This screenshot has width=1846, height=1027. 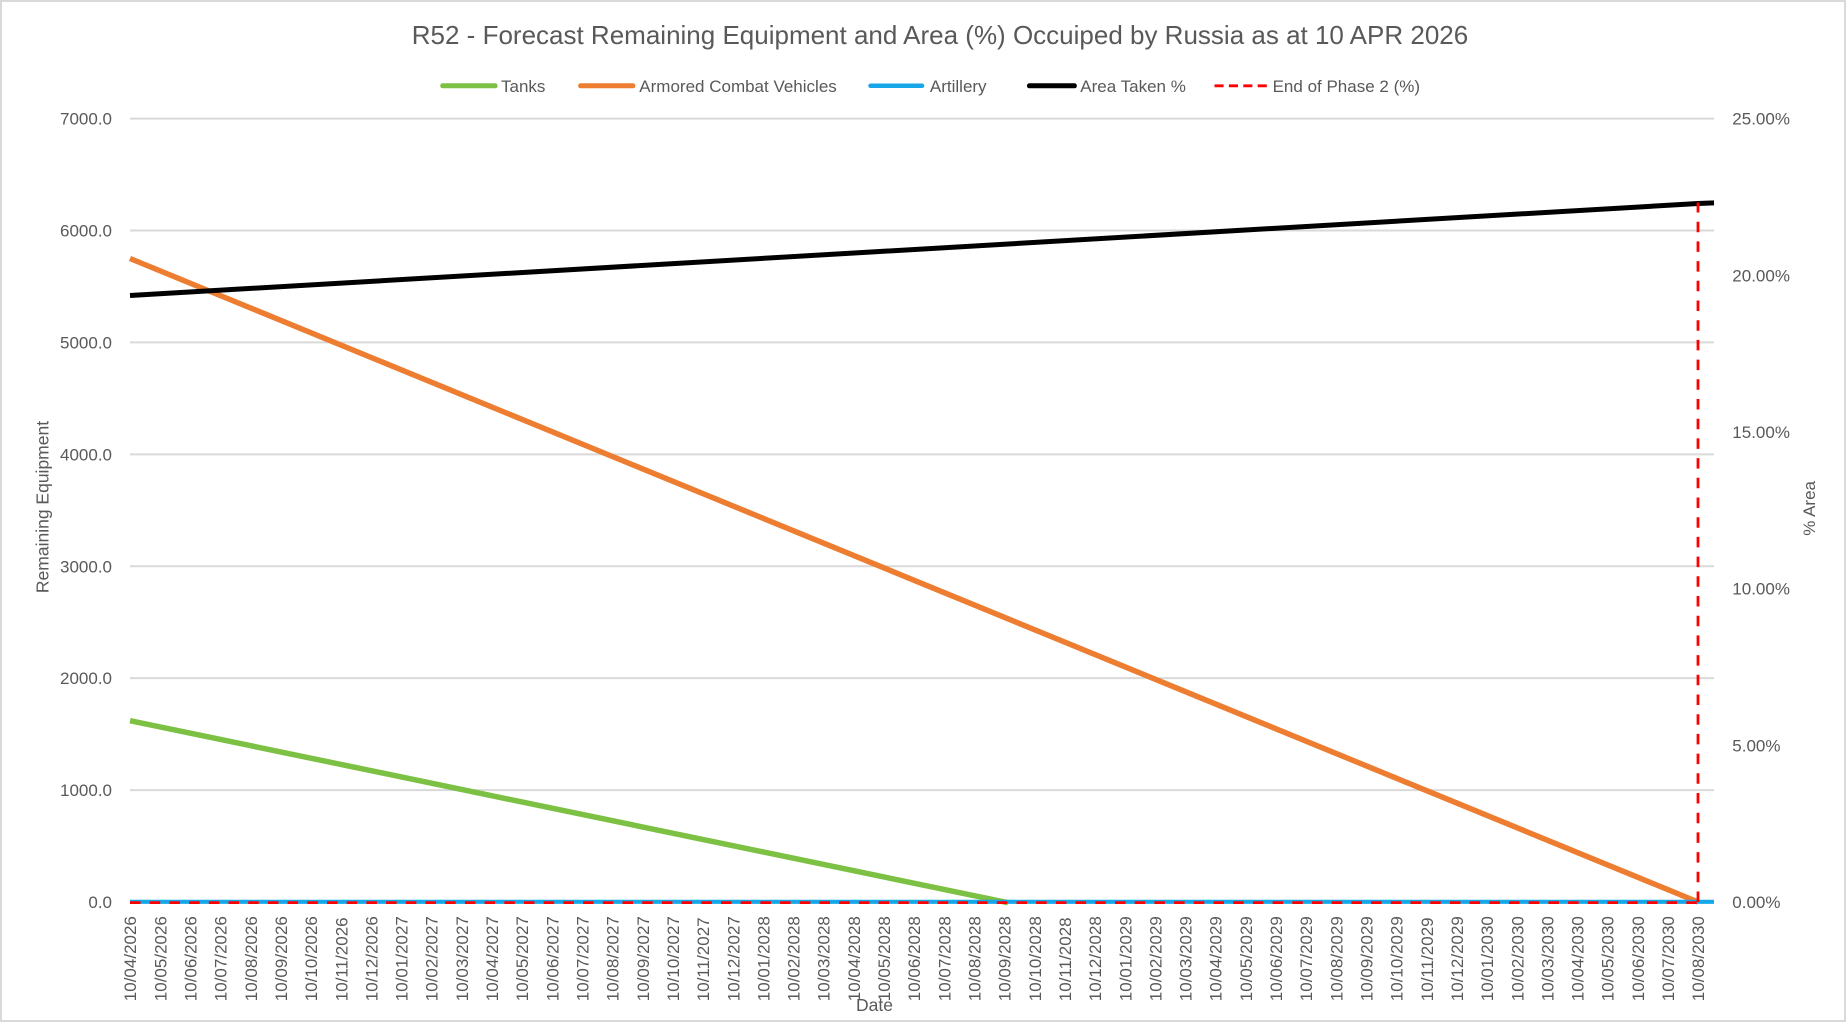 I want to click on svg-text: 10/06/2029, so click(x=1276, y=958).